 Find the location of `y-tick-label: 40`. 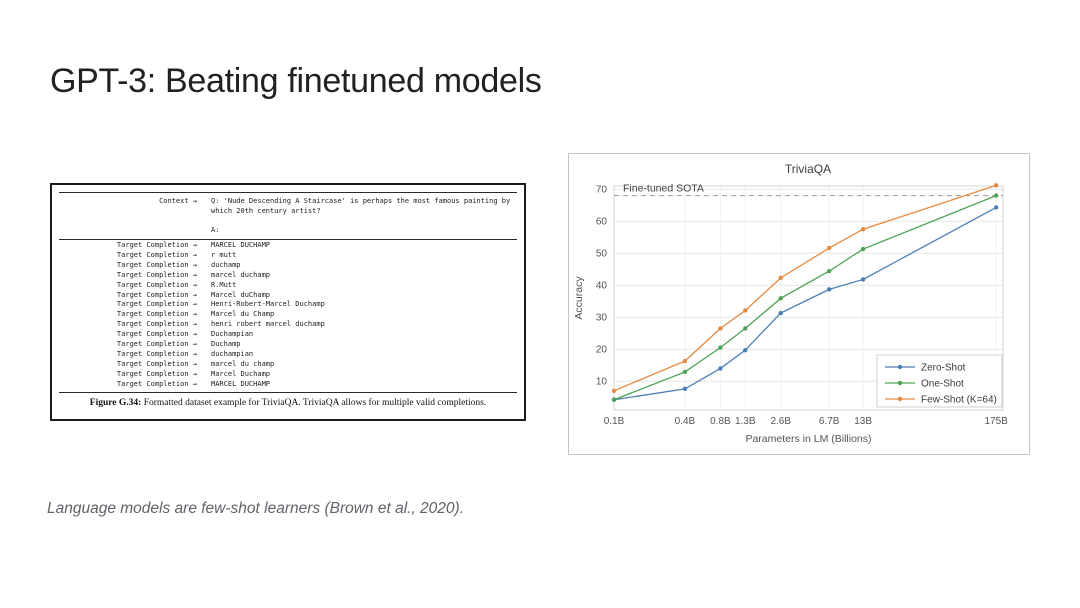

y-tick-label: 40 is located at coordinates (602, 286).